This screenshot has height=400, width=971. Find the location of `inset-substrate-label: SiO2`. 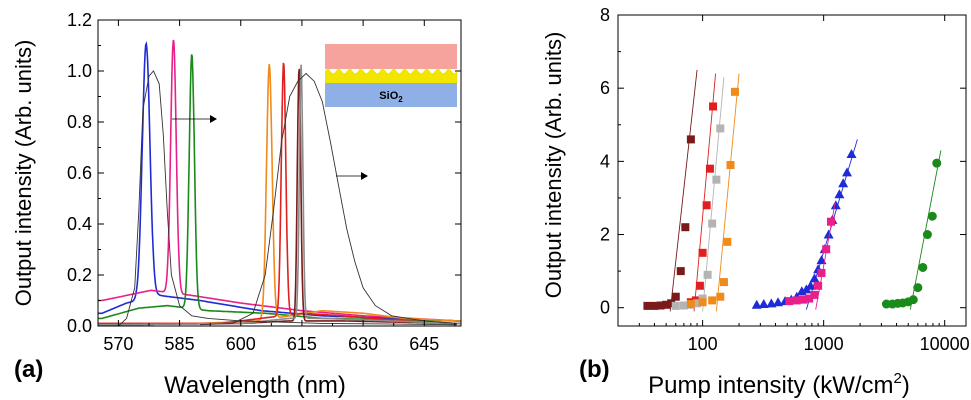

inset-substrate-label: SiO2 is located at coordinates (391, 97).